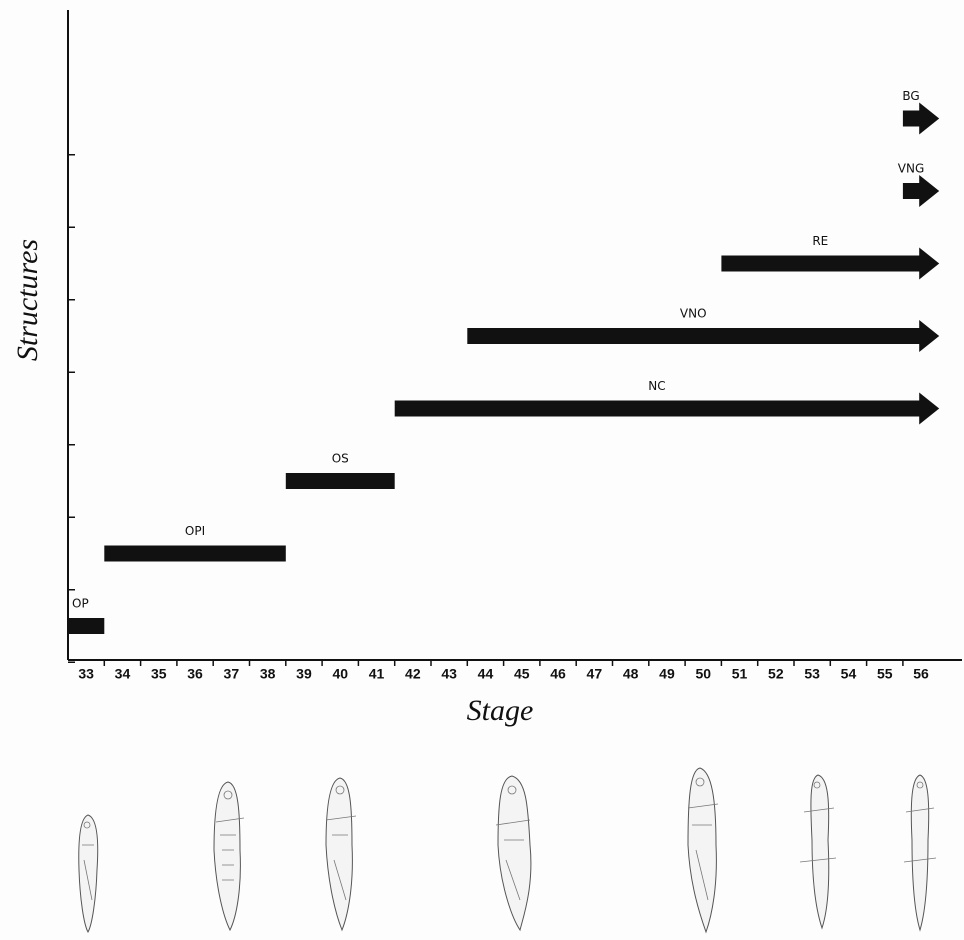 This screenshot has width=964, height=940. Describe the element at coordinates (500, 710) in the screenshot. I see `x-axis-title: Stage` at that location.